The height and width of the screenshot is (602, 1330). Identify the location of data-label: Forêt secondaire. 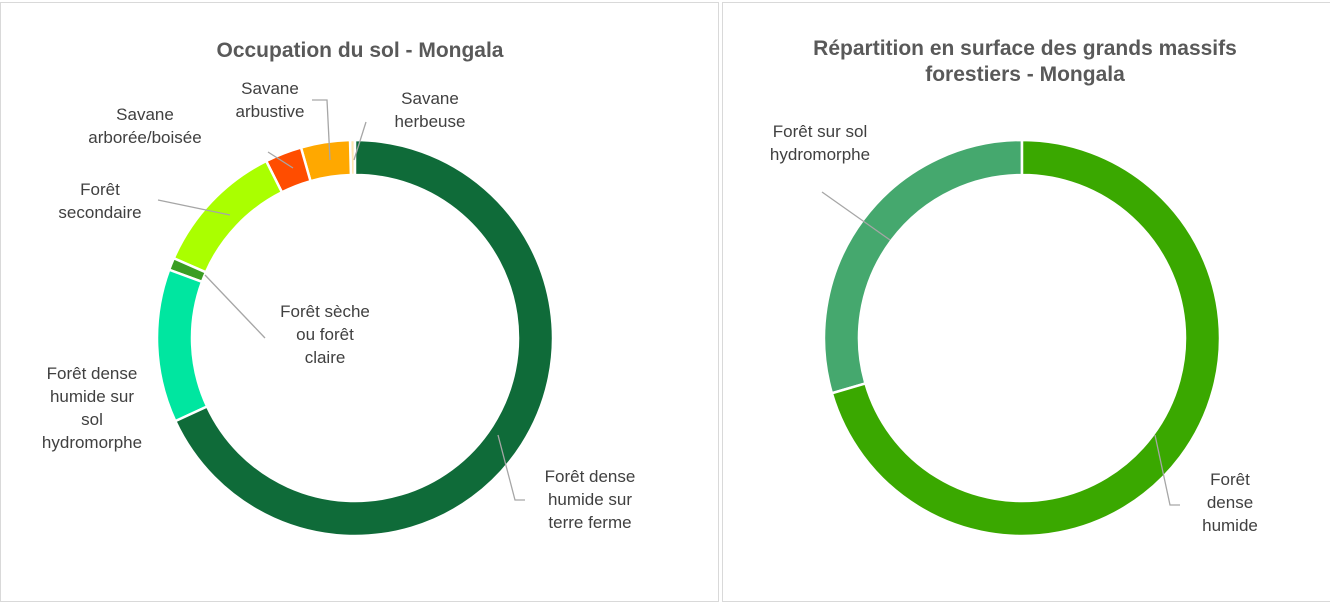
(100, 201).